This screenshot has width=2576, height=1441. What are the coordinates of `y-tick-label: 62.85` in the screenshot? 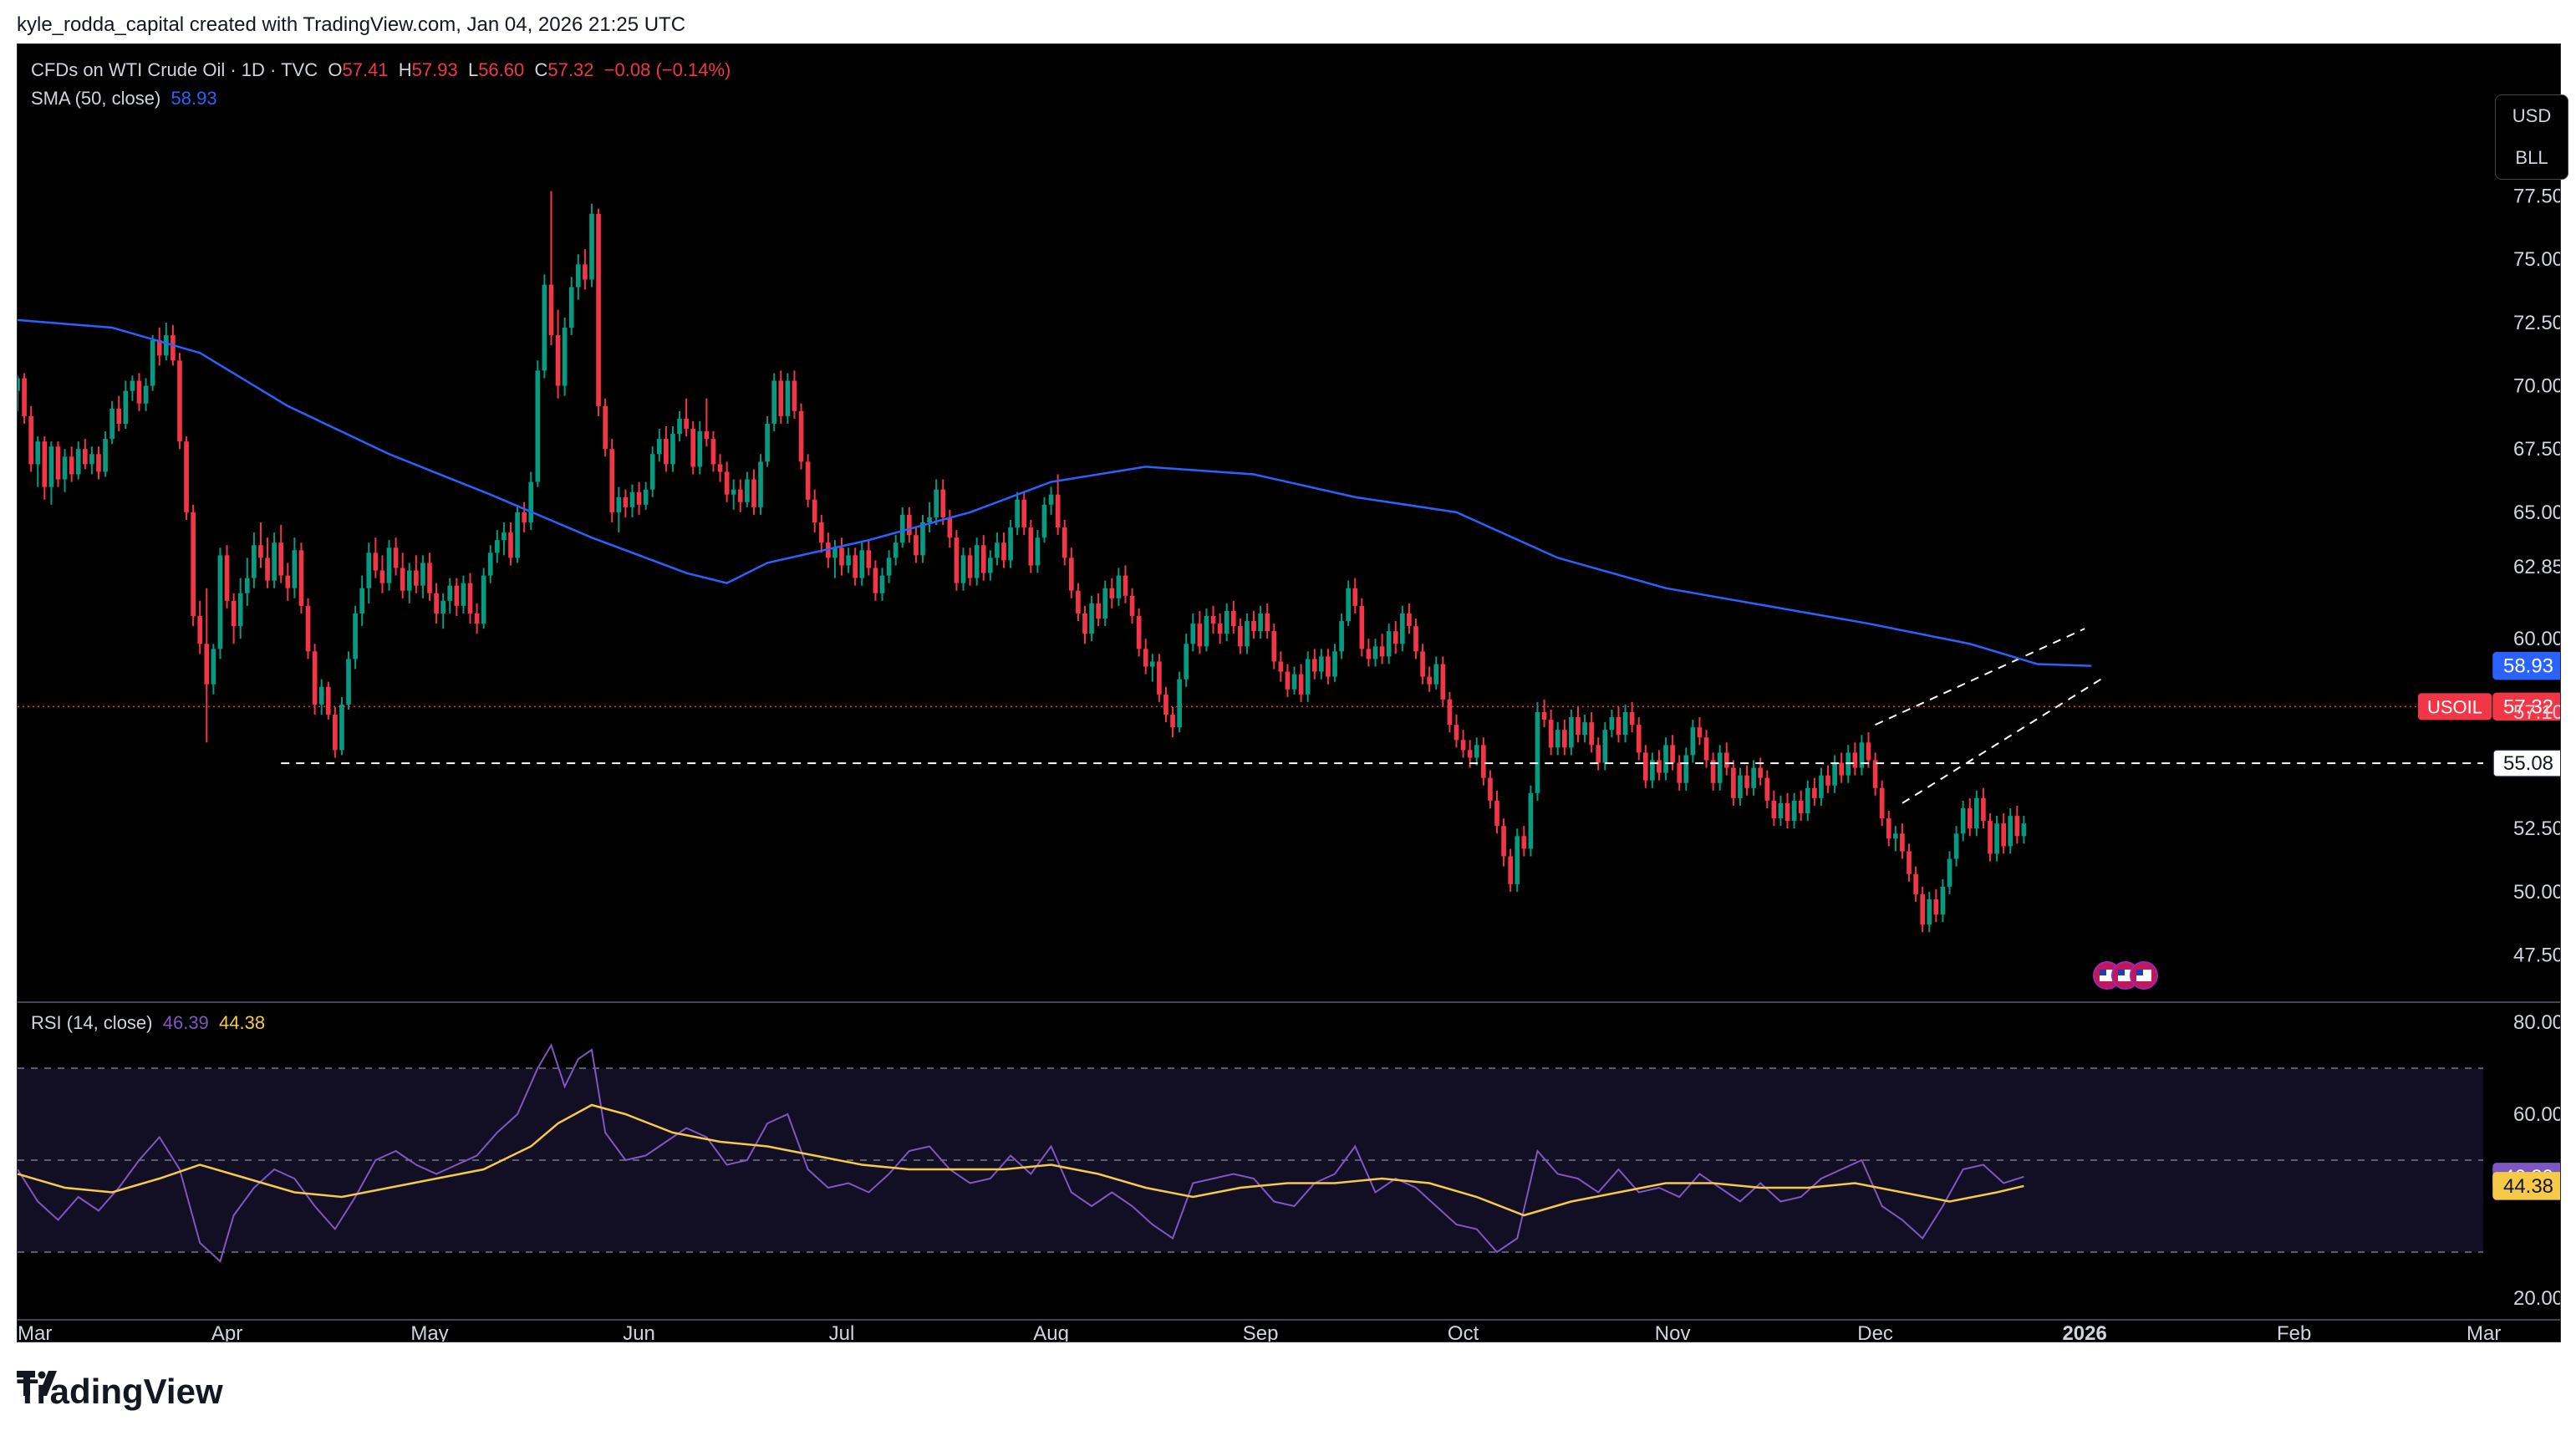 It's located at (2536, 567).